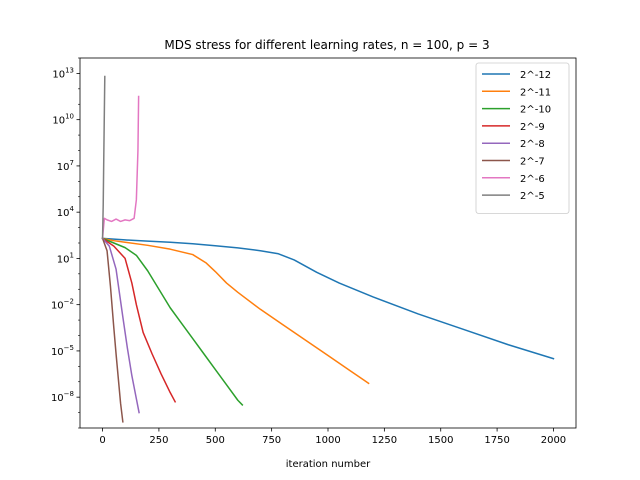 This screenshot has width=640, height=480. What do you see at coordinates (535, 110) in the screenshot?
I see `legend-label: 2^-10` at bounding box center [535, 110].